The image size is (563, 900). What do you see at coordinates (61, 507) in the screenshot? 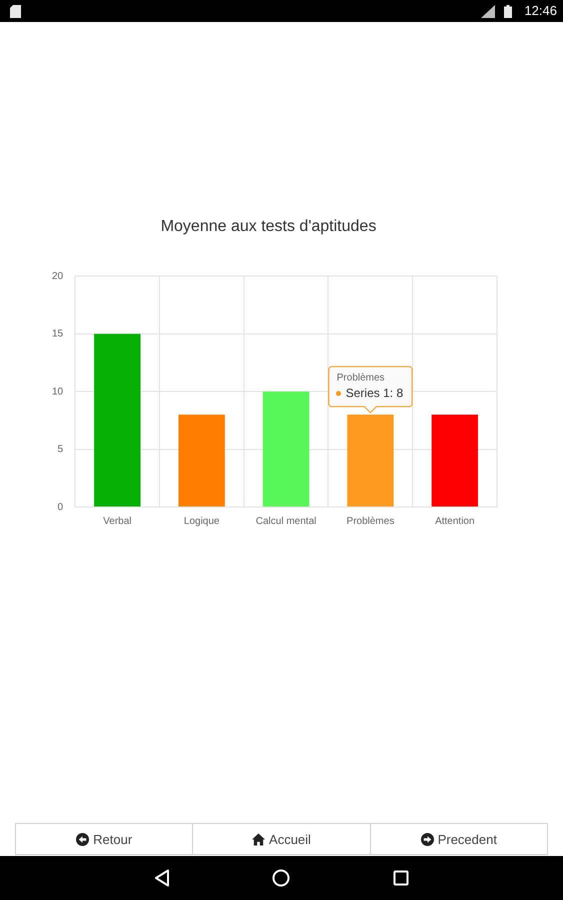
I see `y-tick-label: 0` at bounding box center [61, 507].